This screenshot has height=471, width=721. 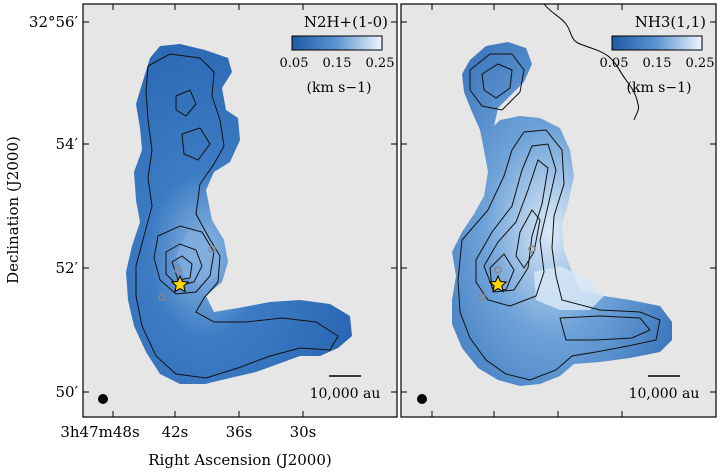 I want to click on ra-tick-label: 30s, so click(x=303, y=432).